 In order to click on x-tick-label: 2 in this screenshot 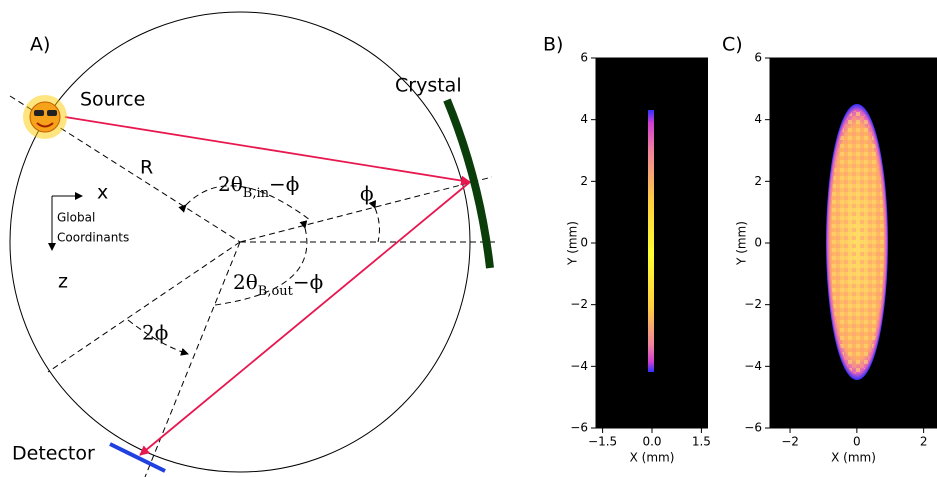, I will do `click(924, 442)`.